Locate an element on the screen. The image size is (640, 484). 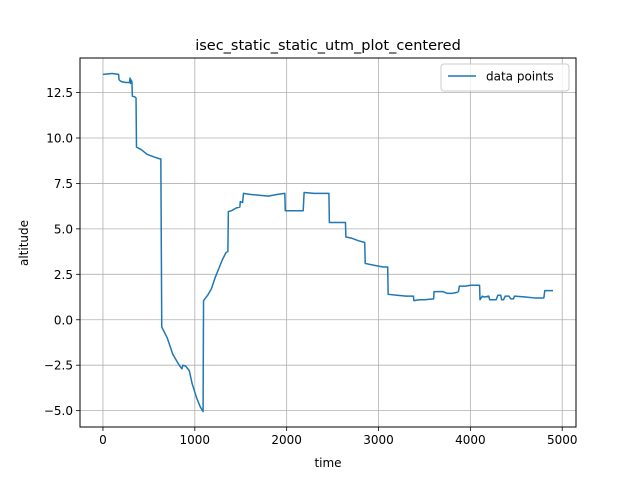
x-axis-label: time is located at coordinates (327, 463).